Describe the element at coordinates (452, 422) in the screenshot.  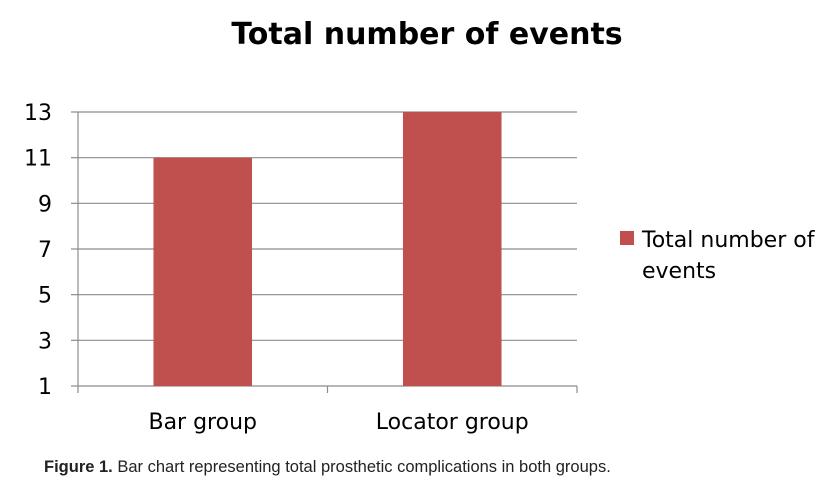
I see `x-category-label: Locator group` at that location.